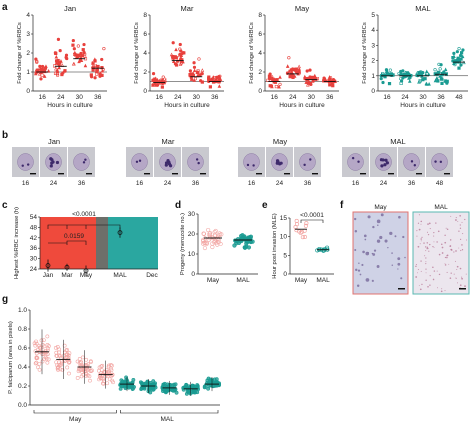  I want to click on y-tick-label: 1, so click(373, 76).